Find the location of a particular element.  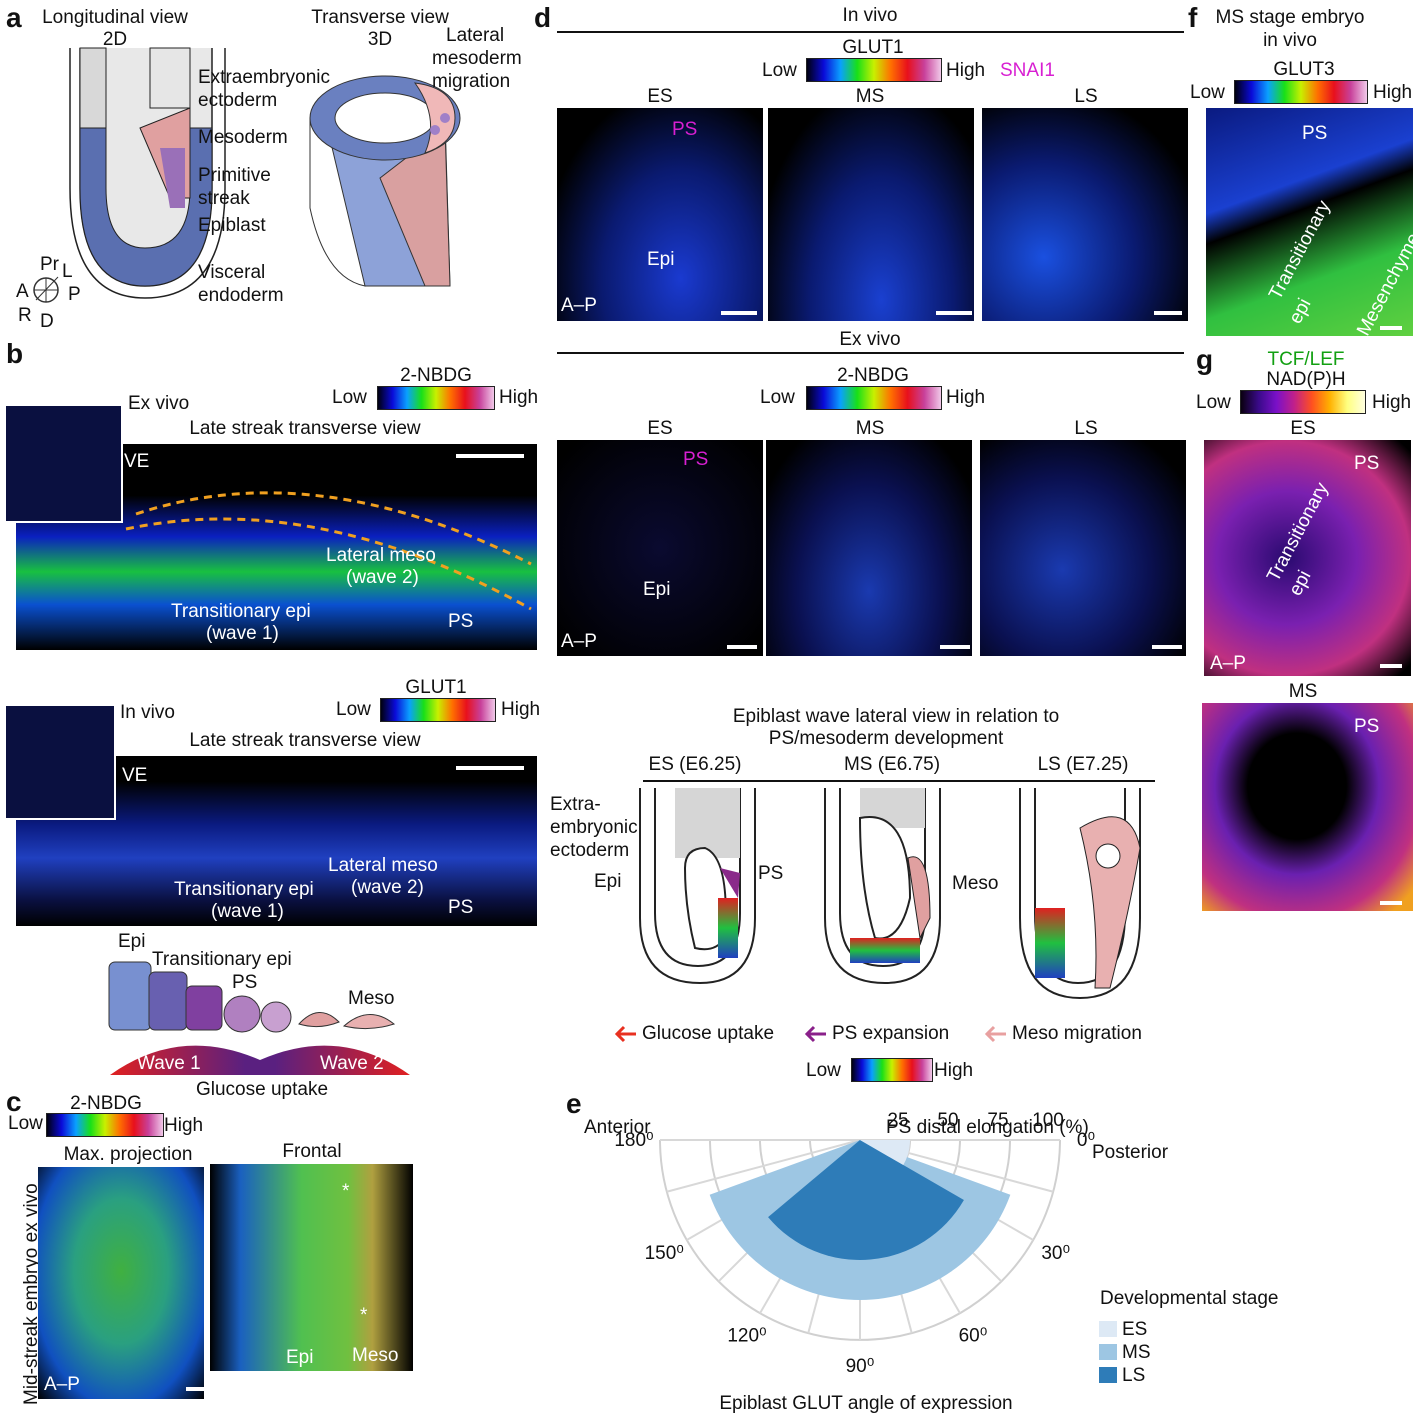

label-lateral-mesoderm: mesoderm is located at coordinates (477, 58).